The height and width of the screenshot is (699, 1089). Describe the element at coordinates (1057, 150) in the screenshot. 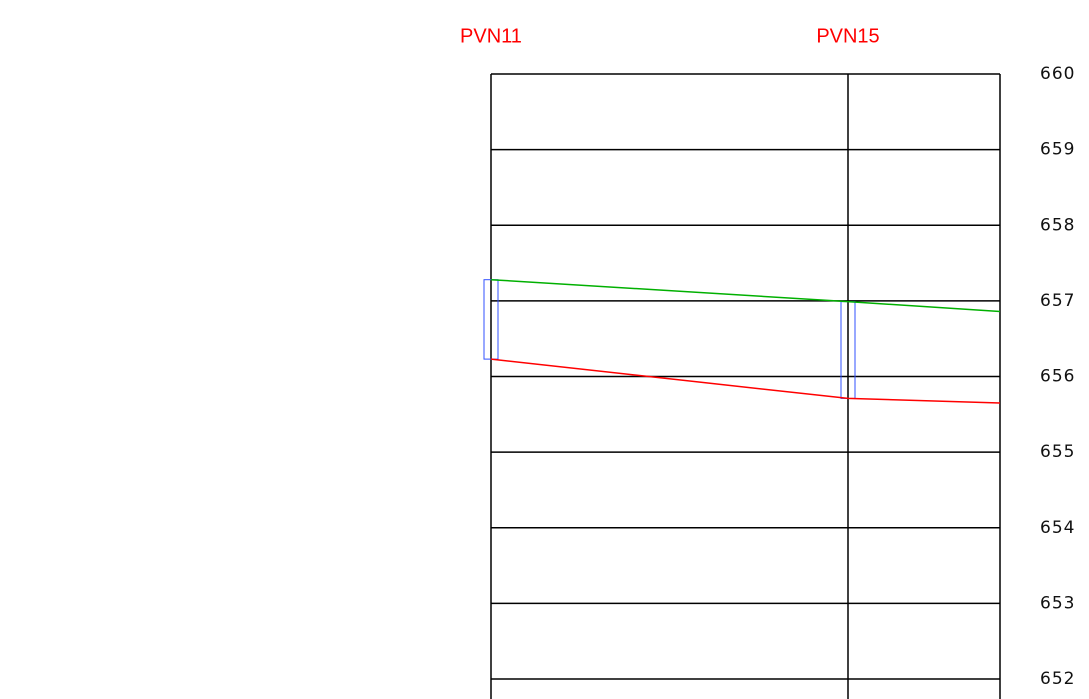

I see `y-tick-label: 659` at that location.